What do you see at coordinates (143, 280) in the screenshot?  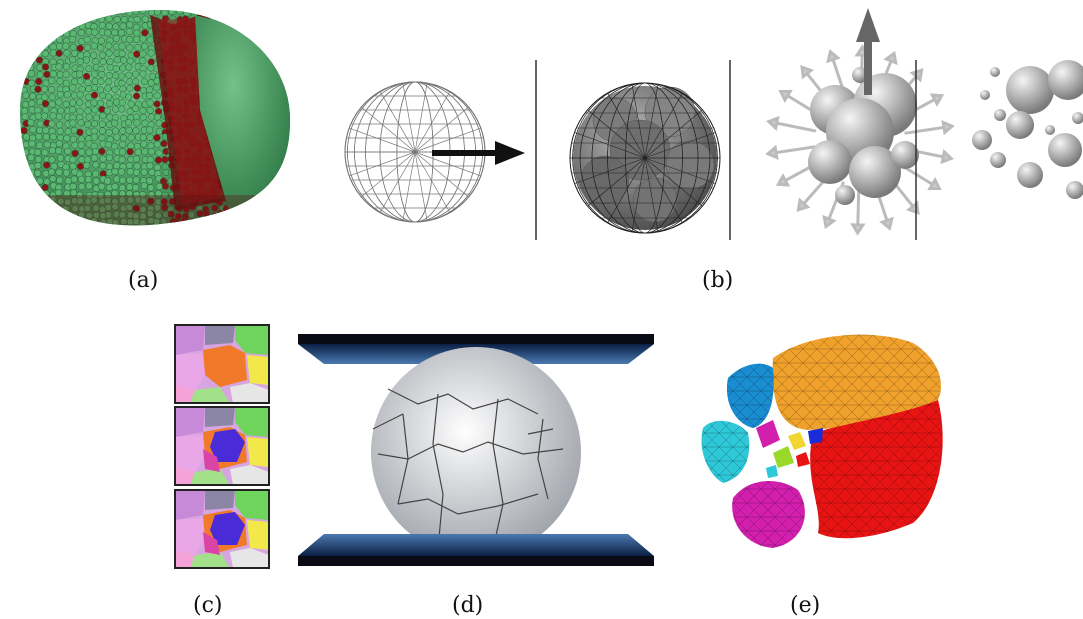 I see `caption-a: (a)` at bounding box center [143, 280].